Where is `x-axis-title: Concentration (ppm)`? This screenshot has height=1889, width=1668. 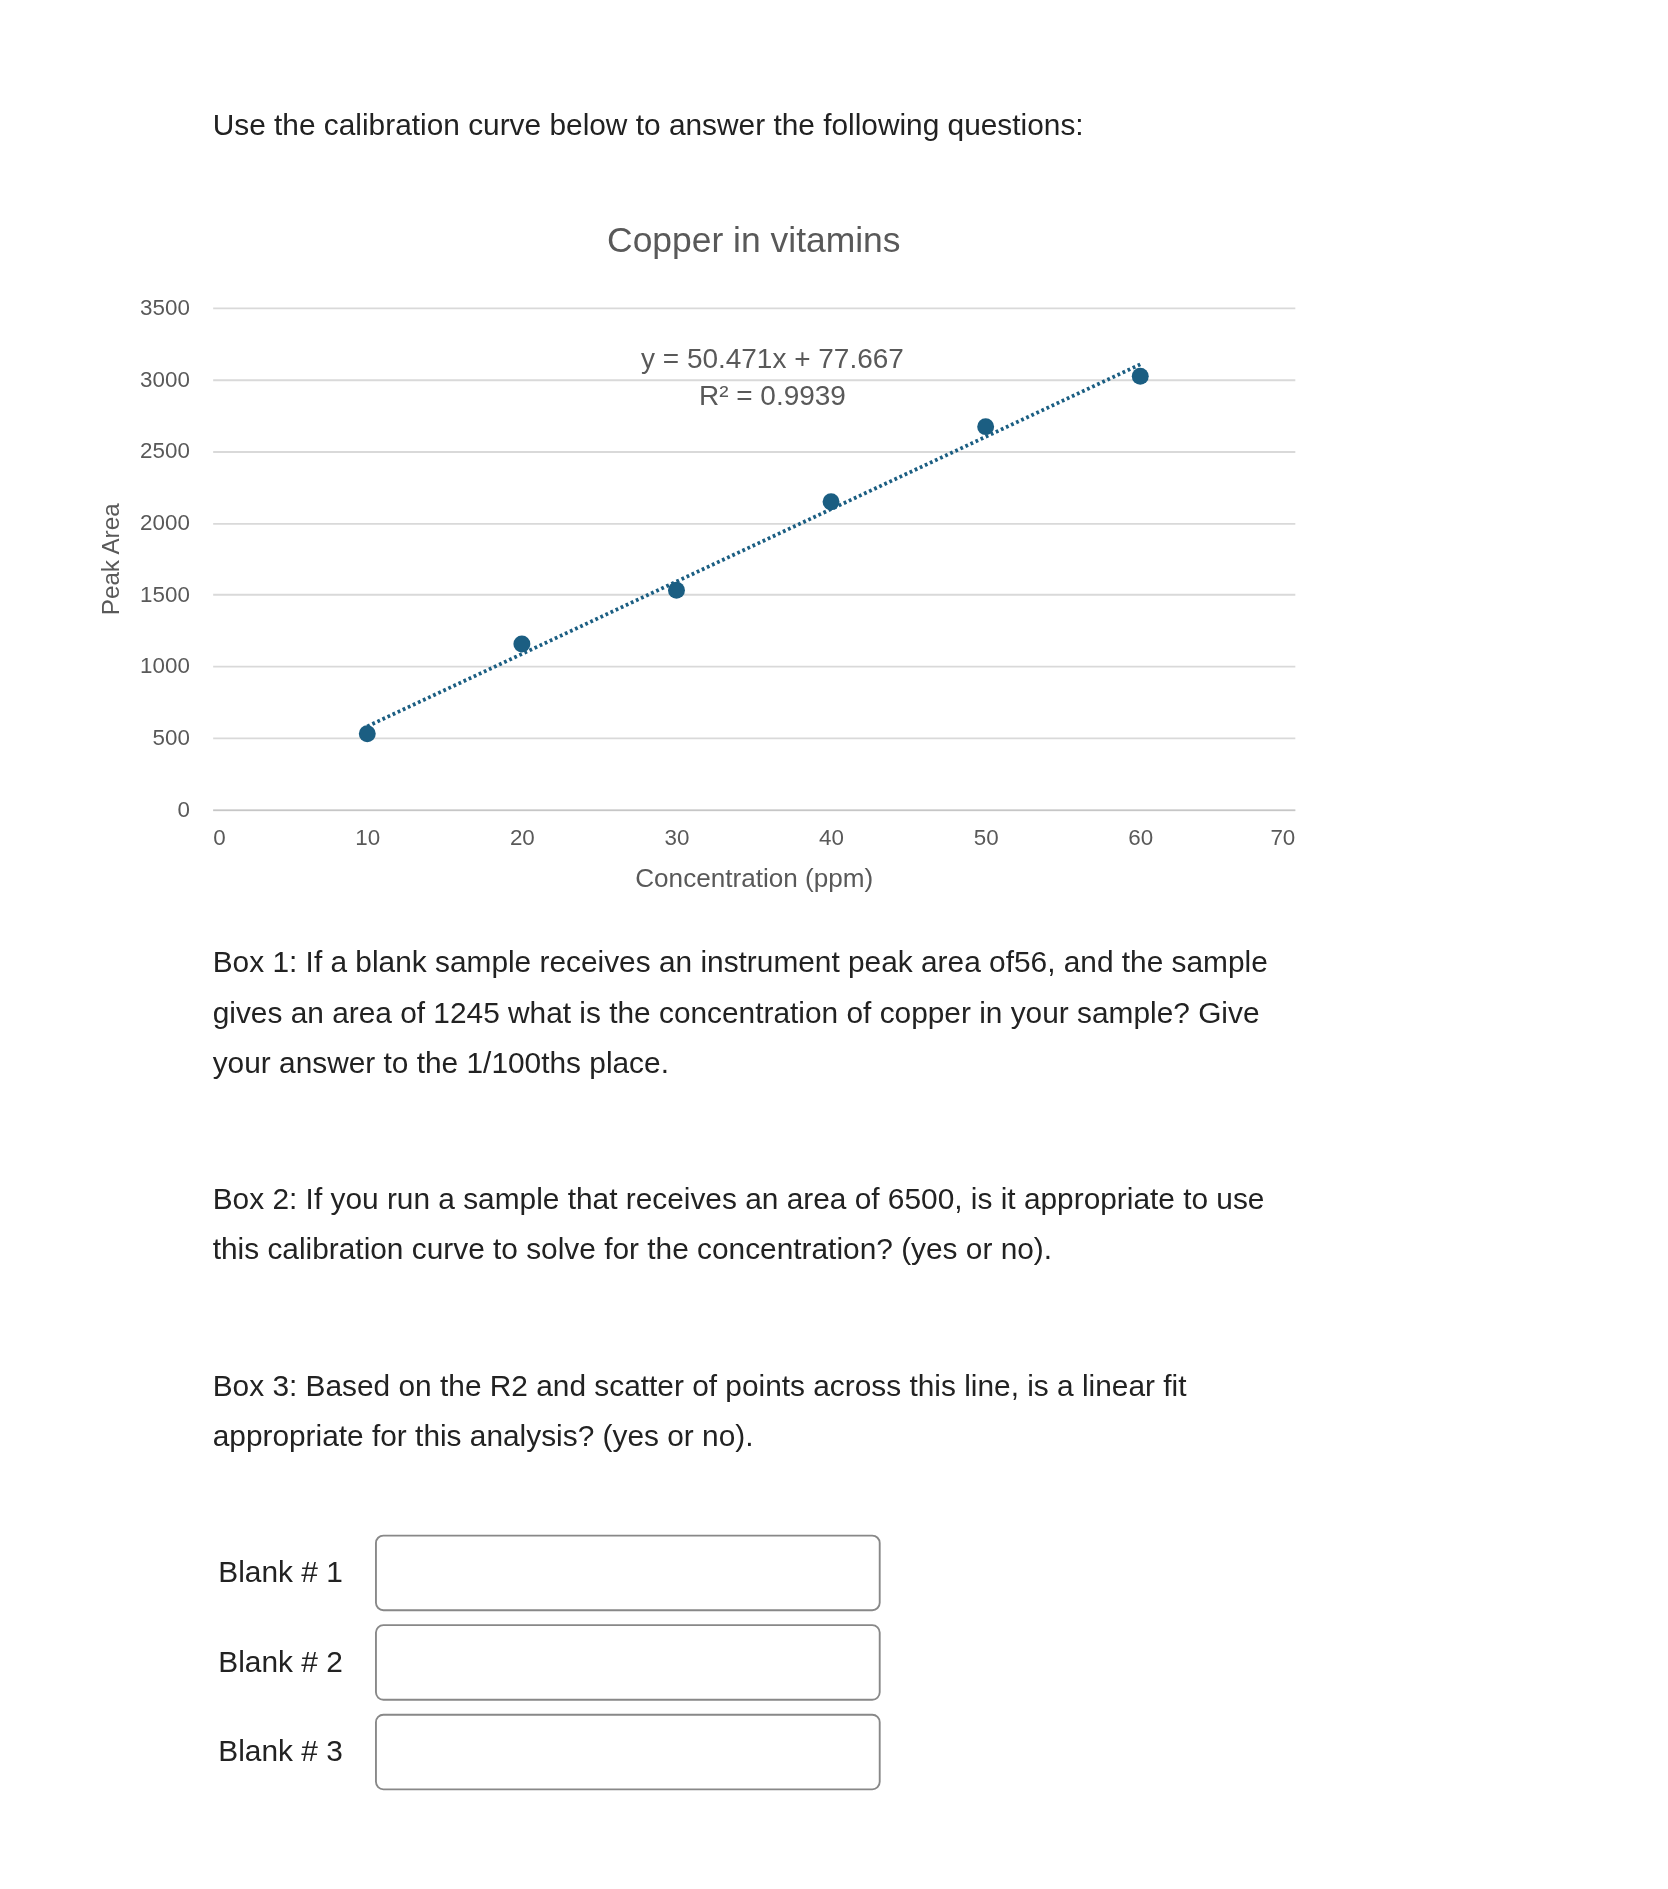 x-axis-title: Concentration (ppm) is located at coordinates (754, 877).